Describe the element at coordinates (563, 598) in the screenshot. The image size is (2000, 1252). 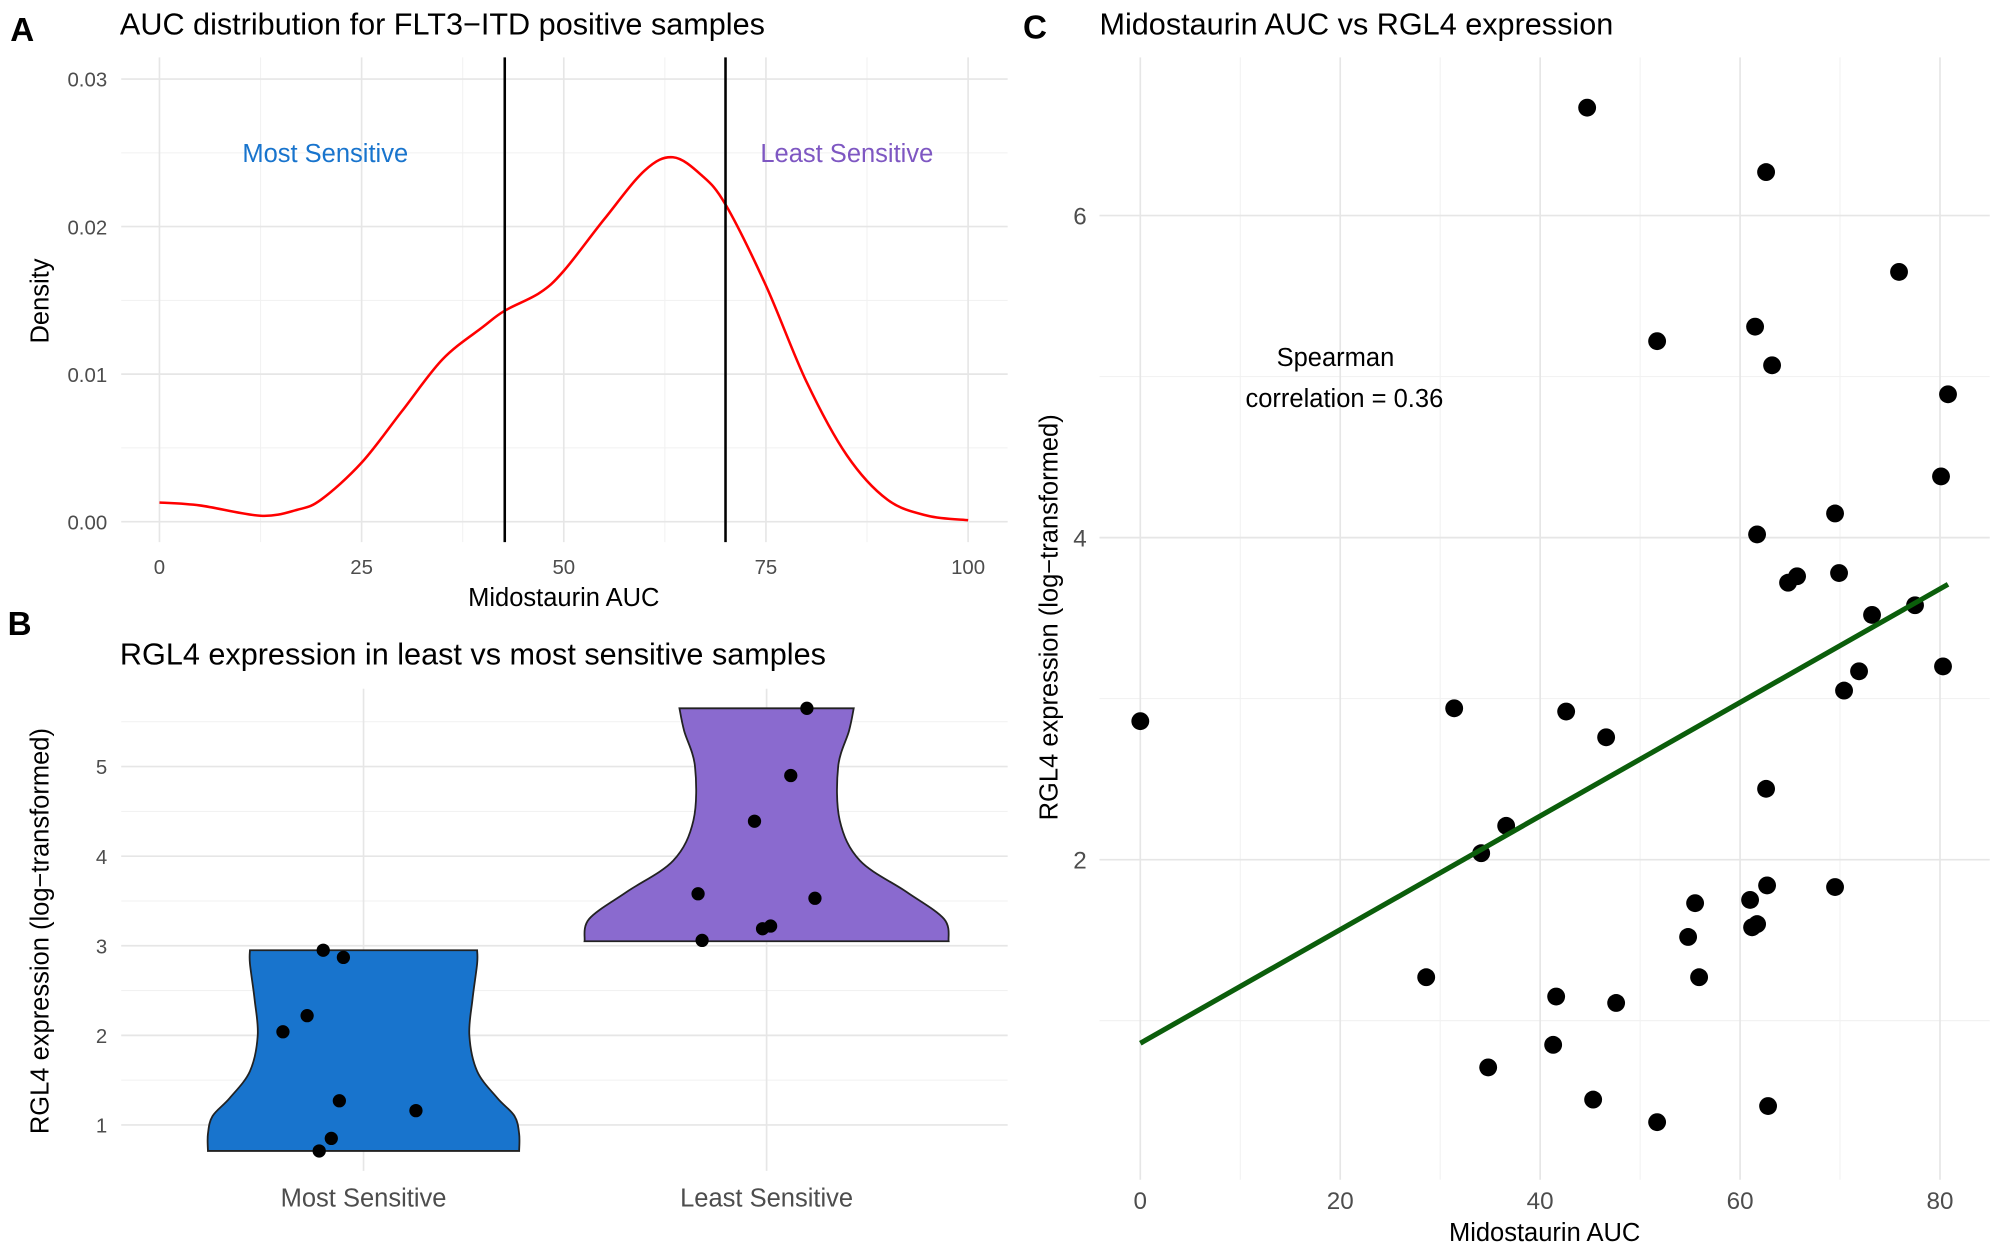
I see `panel-a-x-title: Midostaurin AUC` at that location.